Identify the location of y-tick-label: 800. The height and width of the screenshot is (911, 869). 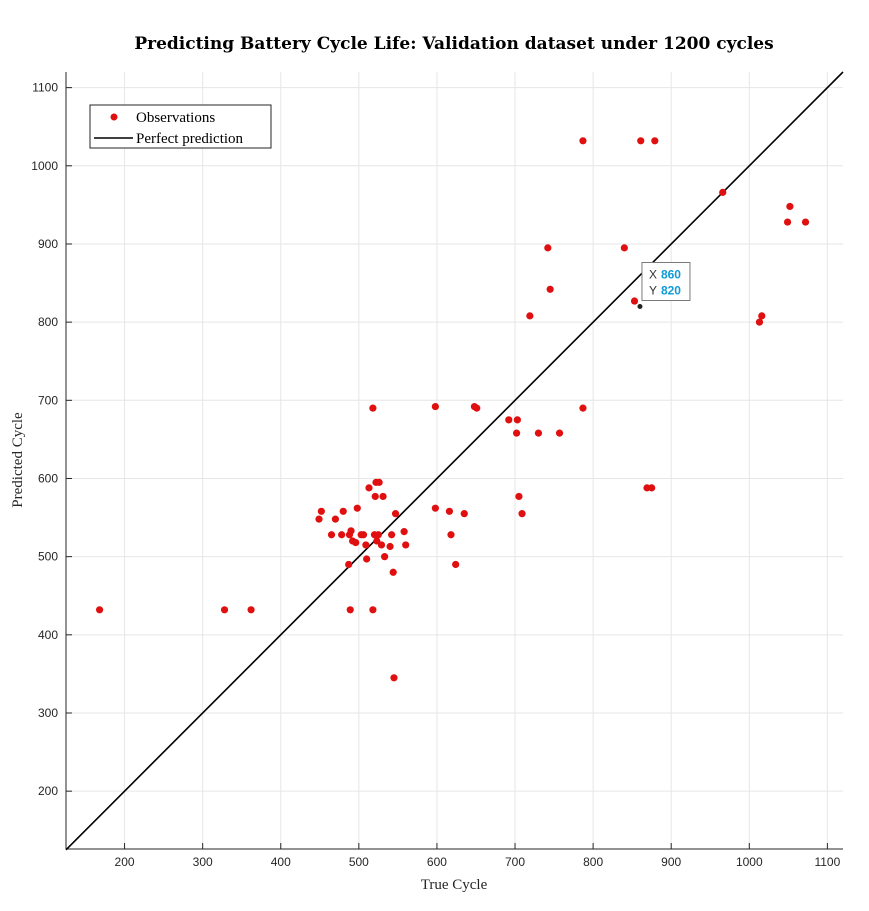
(48, 322).